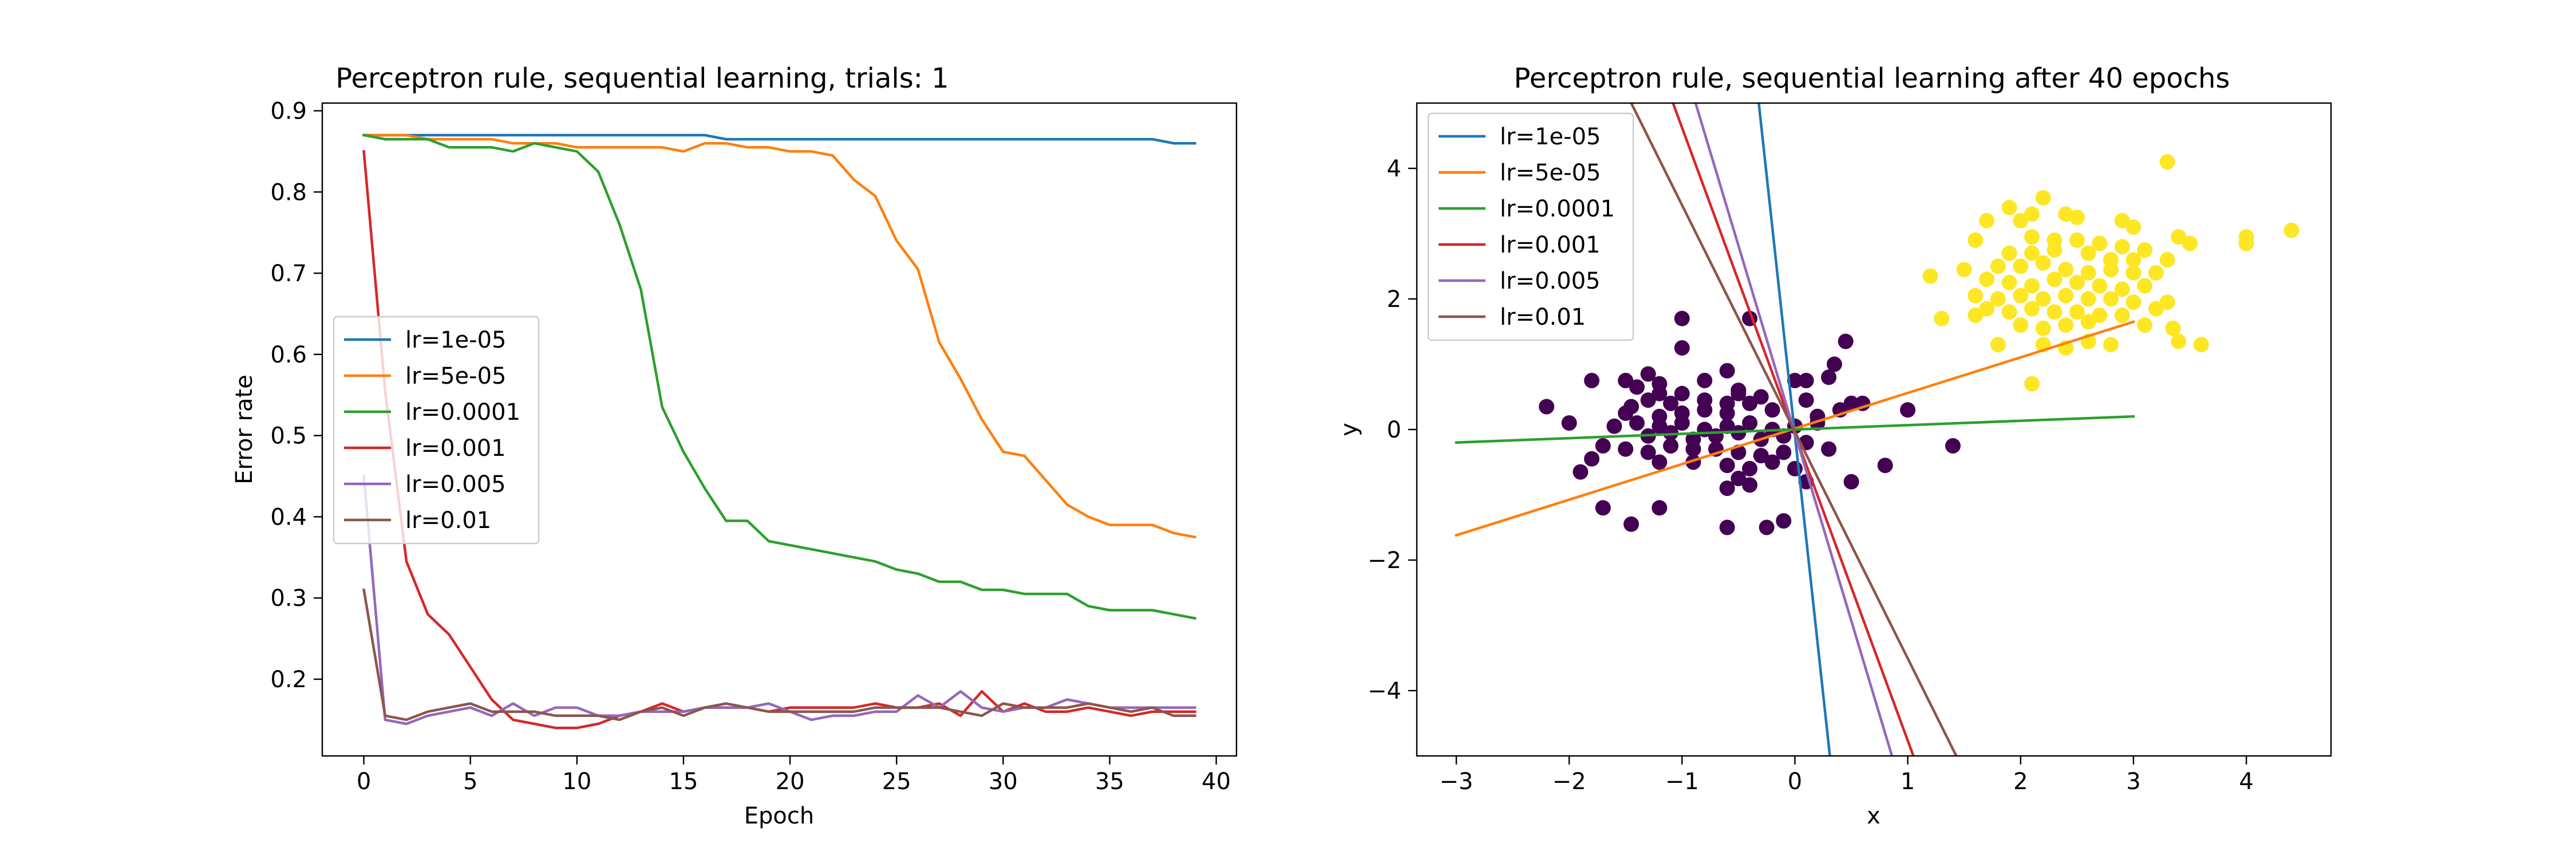 This screenshot has height=859, width=2576. Describe the element at coordinates (2246, 782) in the screenshot. I see `x-tick-label: 4` at that location.